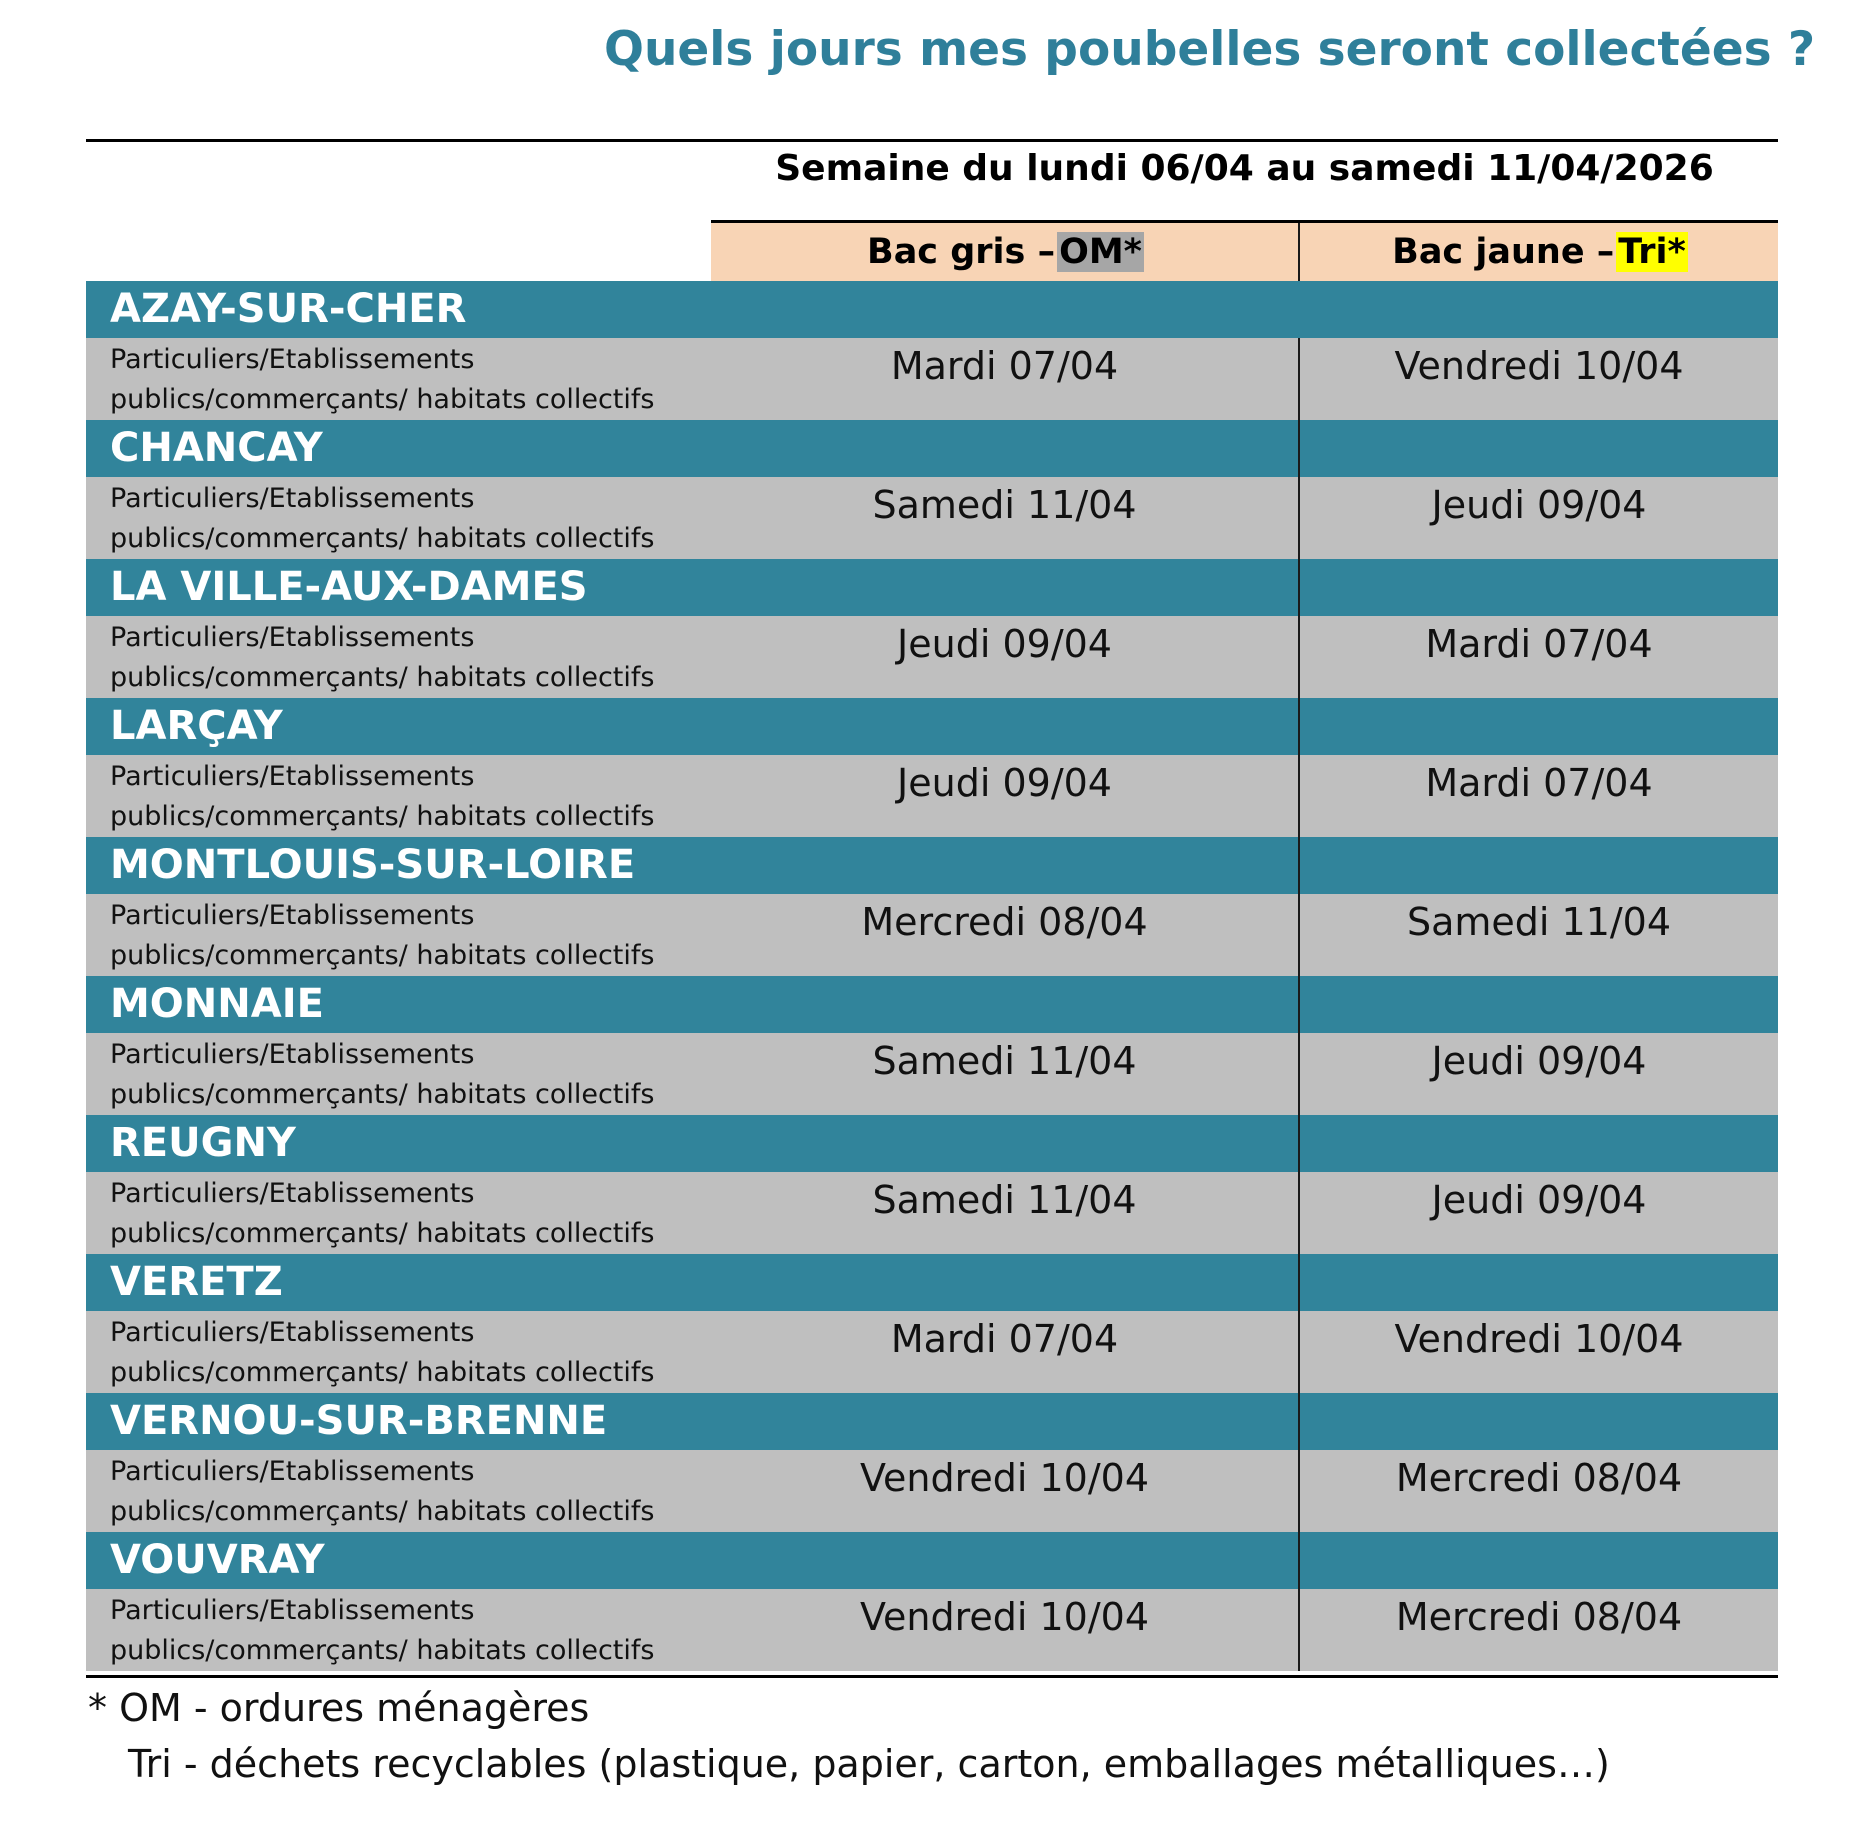  I want to click on commune-name: VERETZ, so click(196, 1282).